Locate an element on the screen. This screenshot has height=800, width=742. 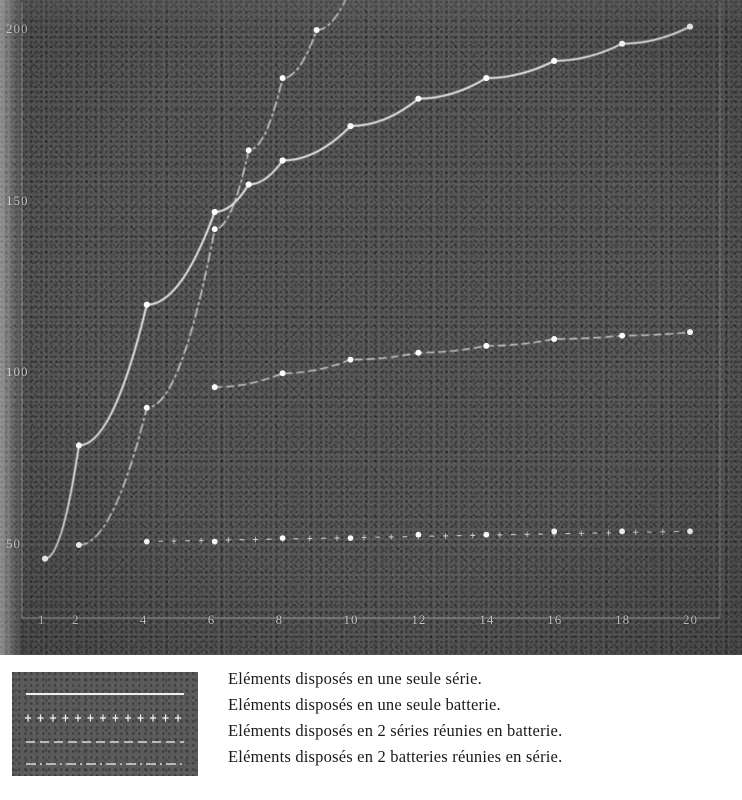
x-tick-6: 6 is located at coordinates (211, 619).